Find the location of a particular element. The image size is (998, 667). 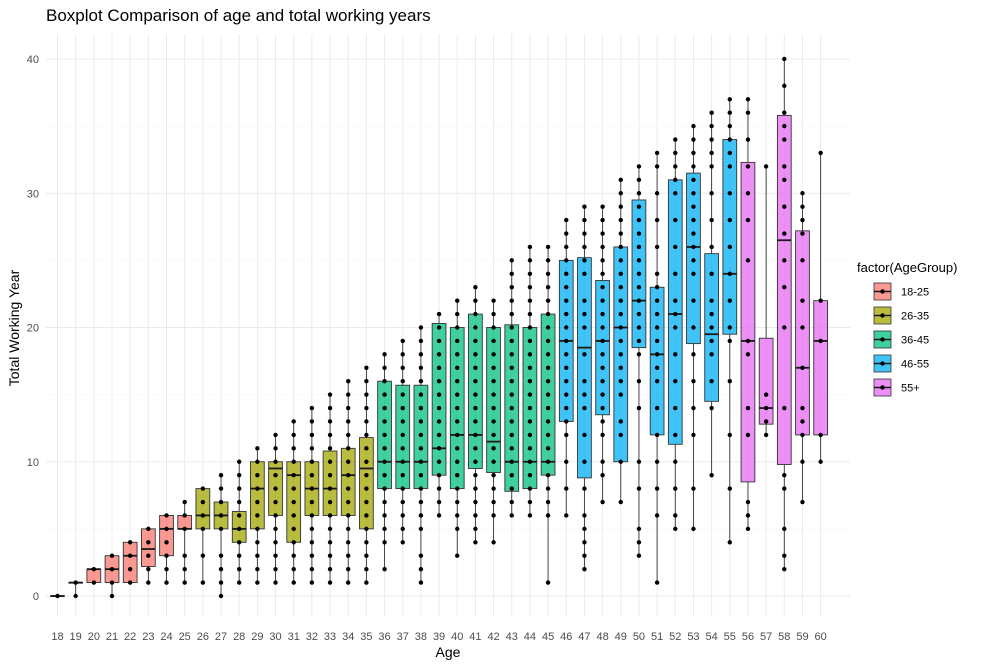

y-tick-label: 20 is located at coordinates (33, 329).